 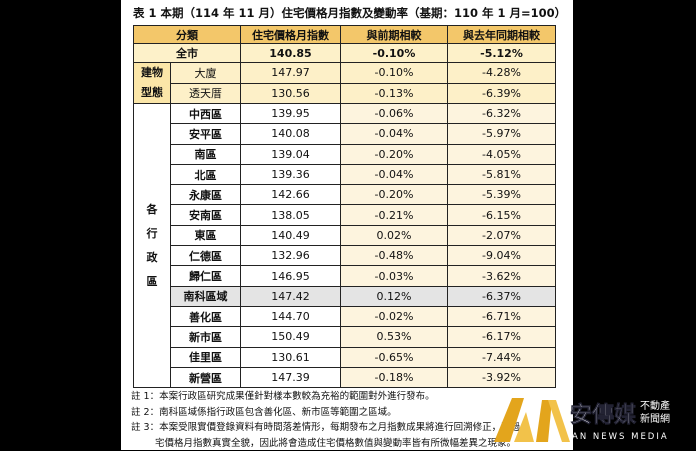 I want to click on row-label: 永康區, so click(x=206, y=195).